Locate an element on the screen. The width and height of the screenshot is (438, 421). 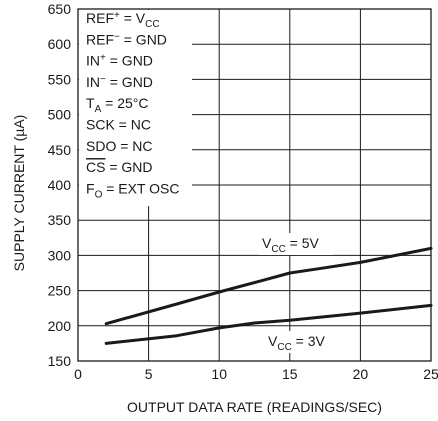
conditions-box-background is located at coordinates (135, 108).